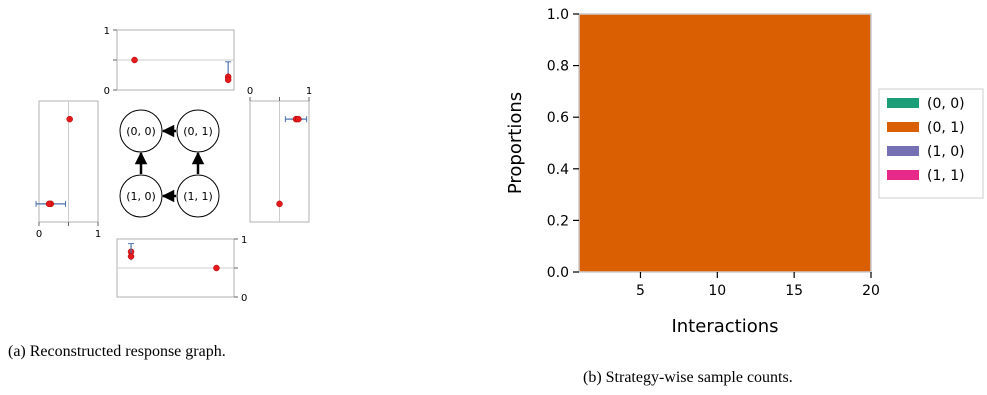 The image size is (987, 395). I want to click on caption-a: (a) Reconstructed response graph., so click(117, 351).